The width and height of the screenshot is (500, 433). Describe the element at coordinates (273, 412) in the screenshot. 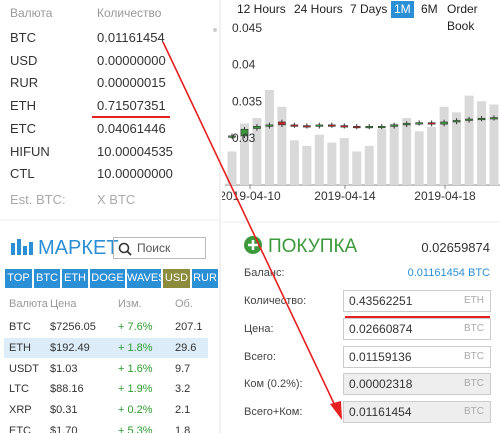

I see `field-label: Всего+Ком:` at that location.